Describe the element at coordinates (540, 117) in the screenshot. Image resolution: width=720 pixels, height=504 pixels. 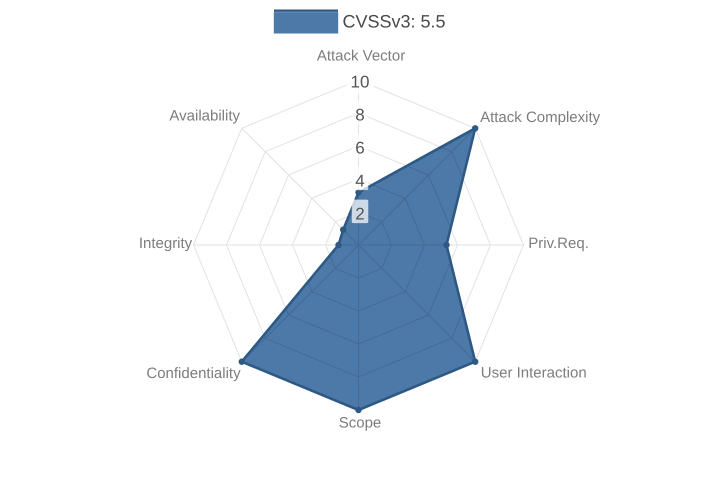
I see `svg-text: Attack Complexity` at that location.